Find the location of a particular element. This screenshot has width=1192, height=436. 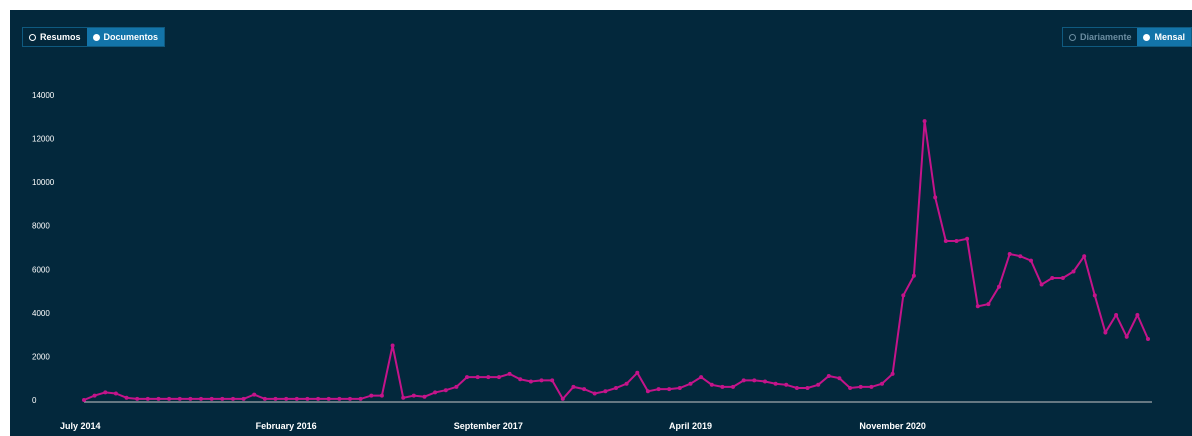

resumos-option: Resumos is located at coordinates (55, 37).